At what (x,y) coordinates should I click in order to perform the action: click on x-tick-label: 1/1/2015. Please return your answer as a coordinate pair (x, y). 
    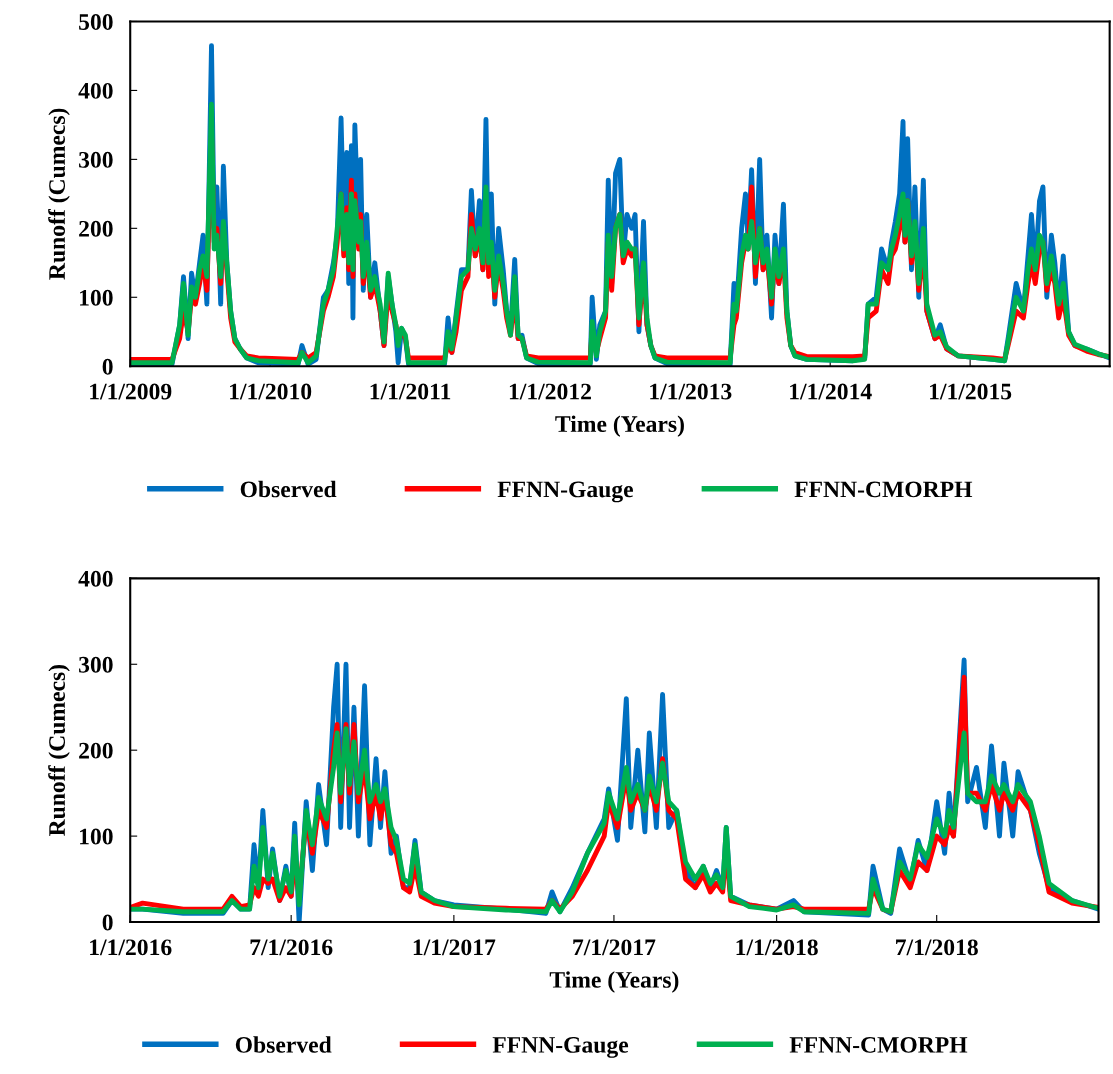
    Looking at the image, I should click on (971, 391).